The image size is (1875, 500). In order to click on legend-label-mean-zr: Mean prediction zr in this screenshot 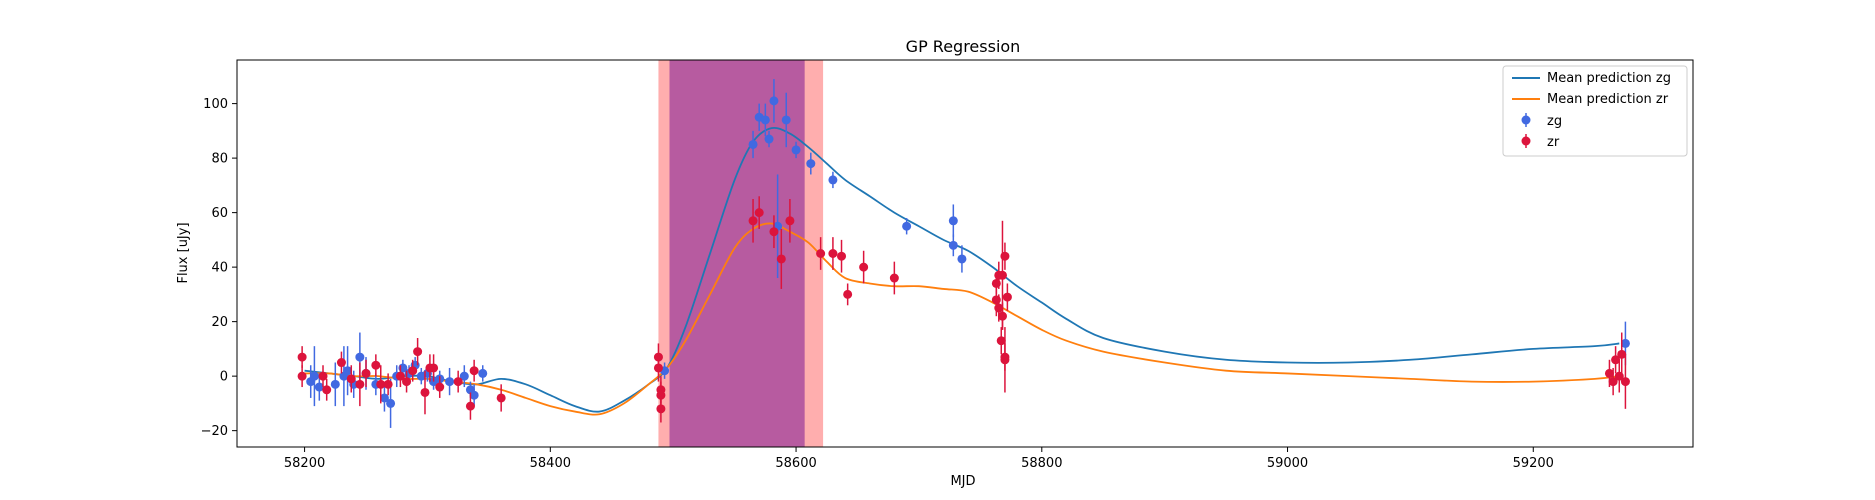, I will do `click(1608, 99)`.